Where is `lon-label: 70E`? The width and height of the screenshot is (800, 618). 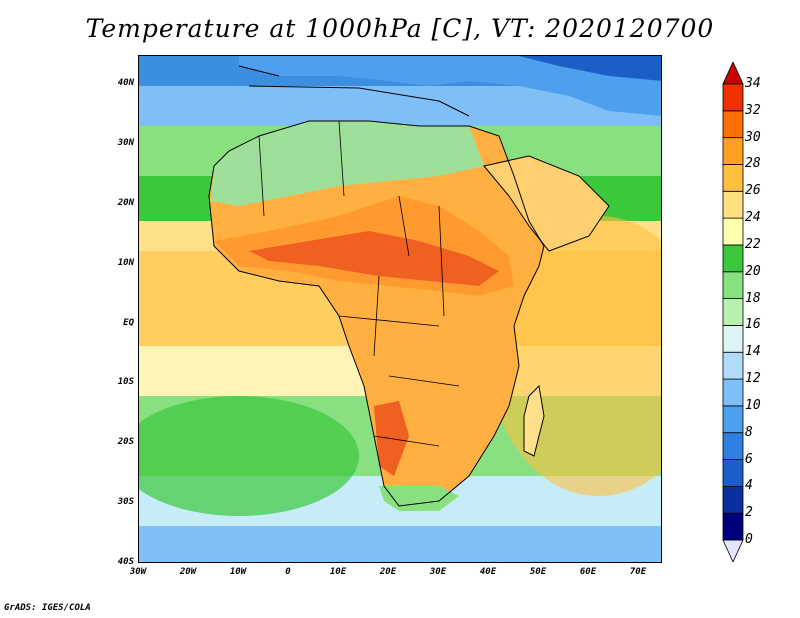 lon-label: 70E is located at coordinates (638, 572).